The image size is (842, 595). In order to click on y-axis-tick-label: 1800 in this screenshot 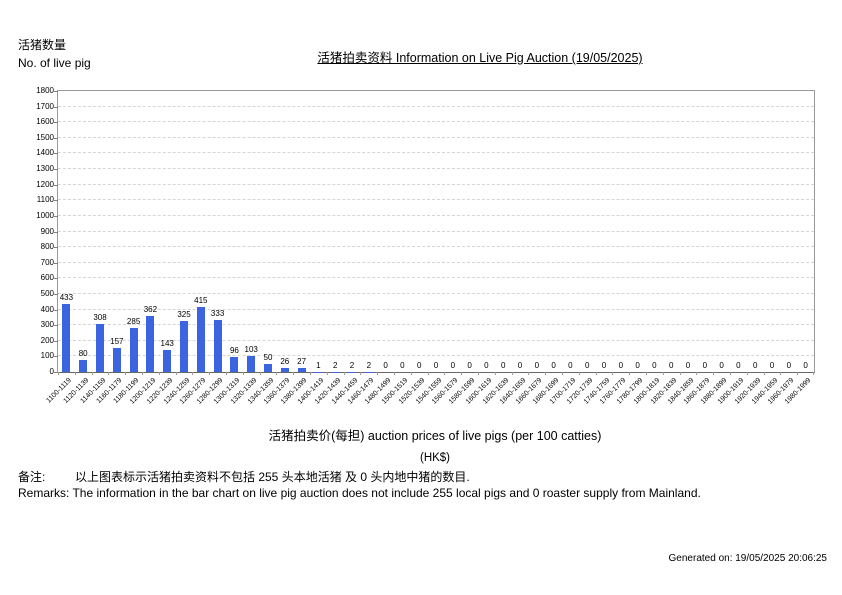, I will do `click(45, 90)`.